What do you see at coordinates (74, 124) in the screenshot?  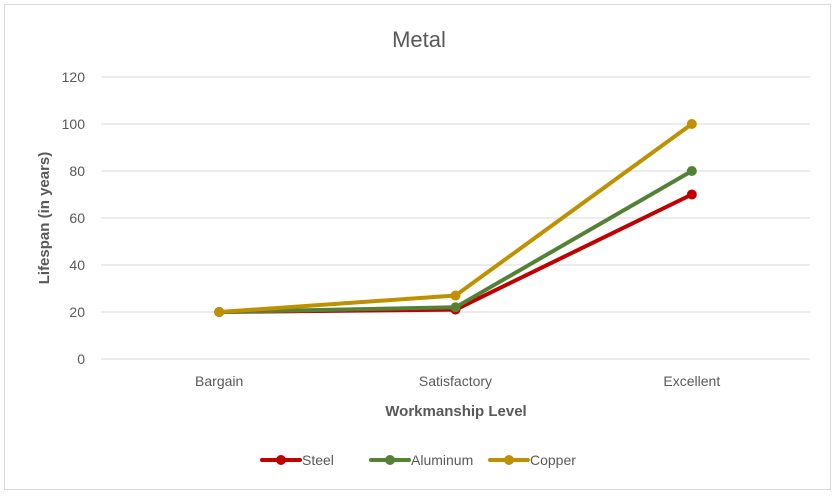 I see `y-tick-label: 100` at bounding box center [74, 124].